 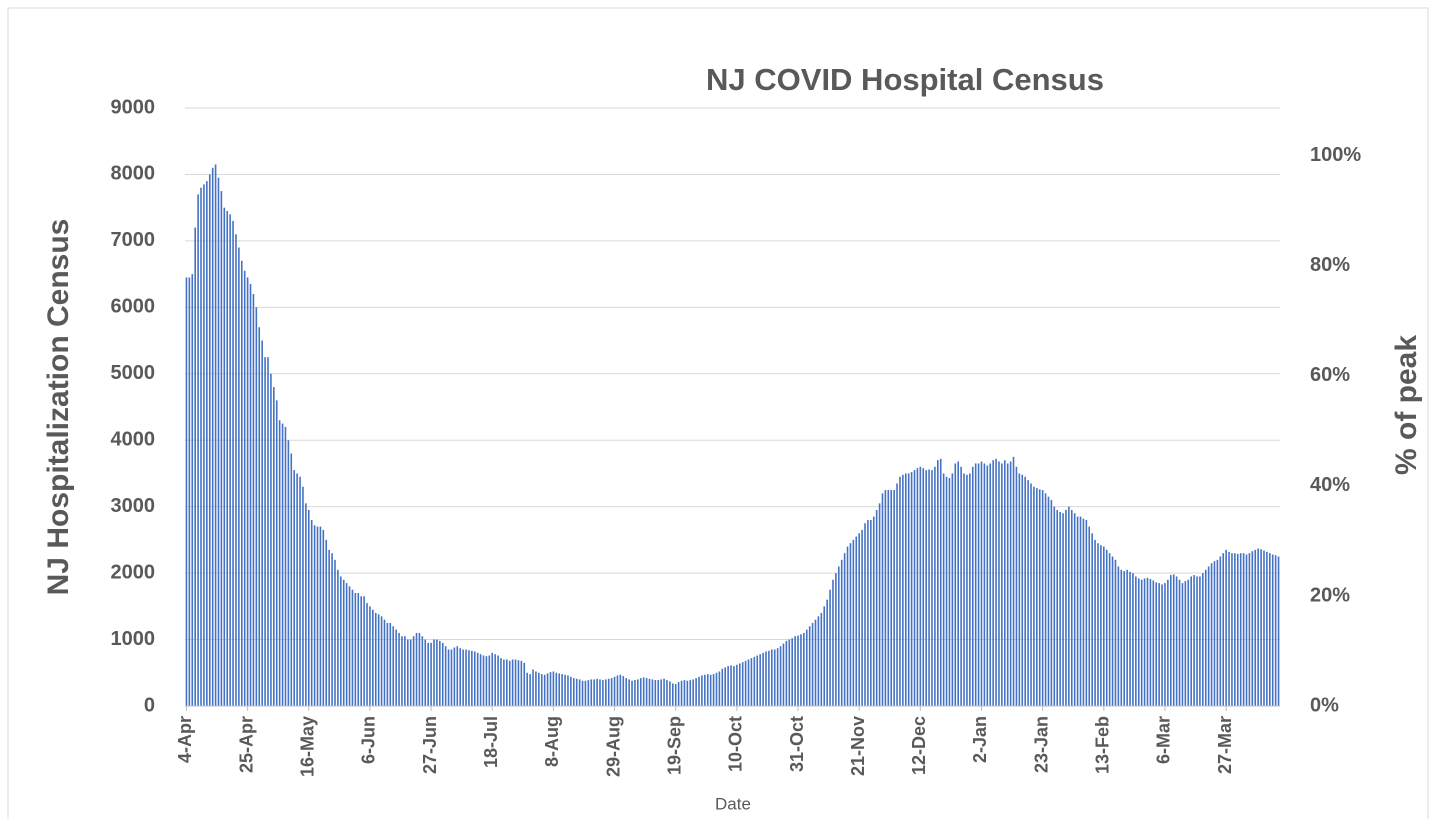 I want to click on x-tick-label: 13-Feb, so click(x=1103, y=745).